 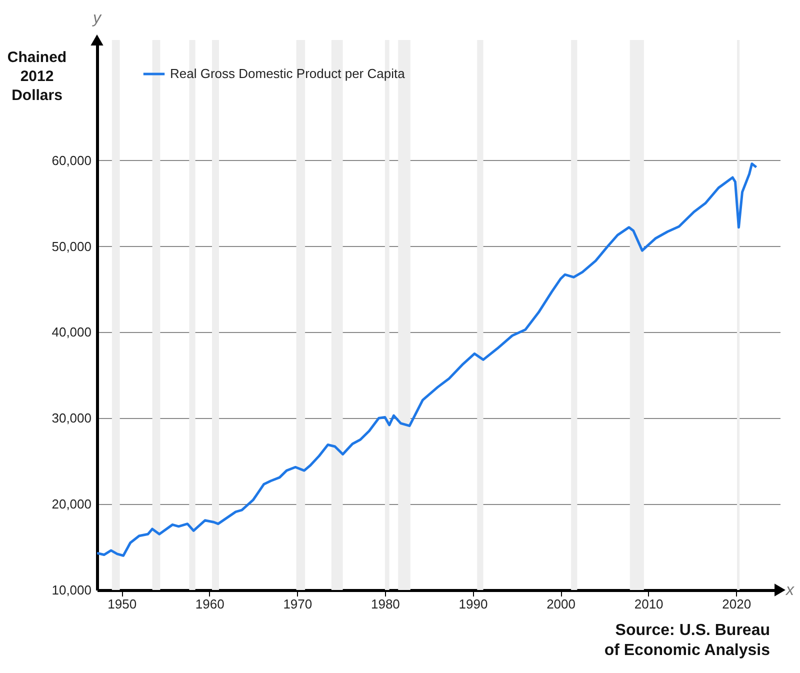 I want to click on legend-label: Real Gross Domestic Product per Capita, so click(x=288, y=73).